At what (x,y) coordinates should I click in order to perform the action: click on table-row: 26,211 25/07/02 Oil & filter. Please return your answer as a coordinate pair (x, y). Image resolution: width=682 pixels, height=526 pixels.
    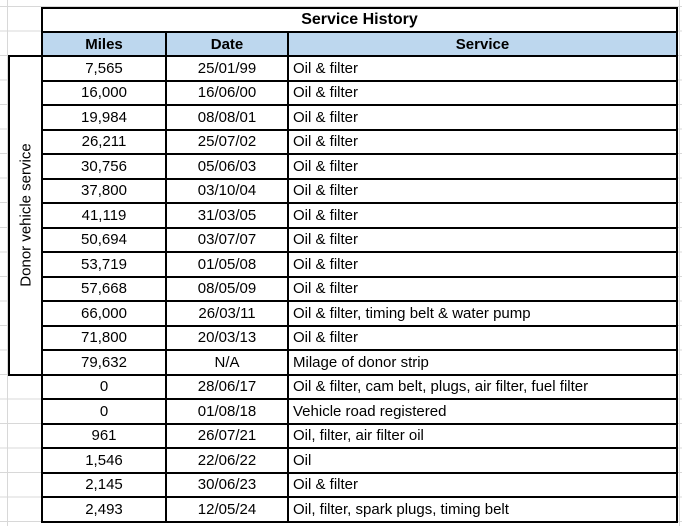
    Looking at the image, I should click on (343, 141).